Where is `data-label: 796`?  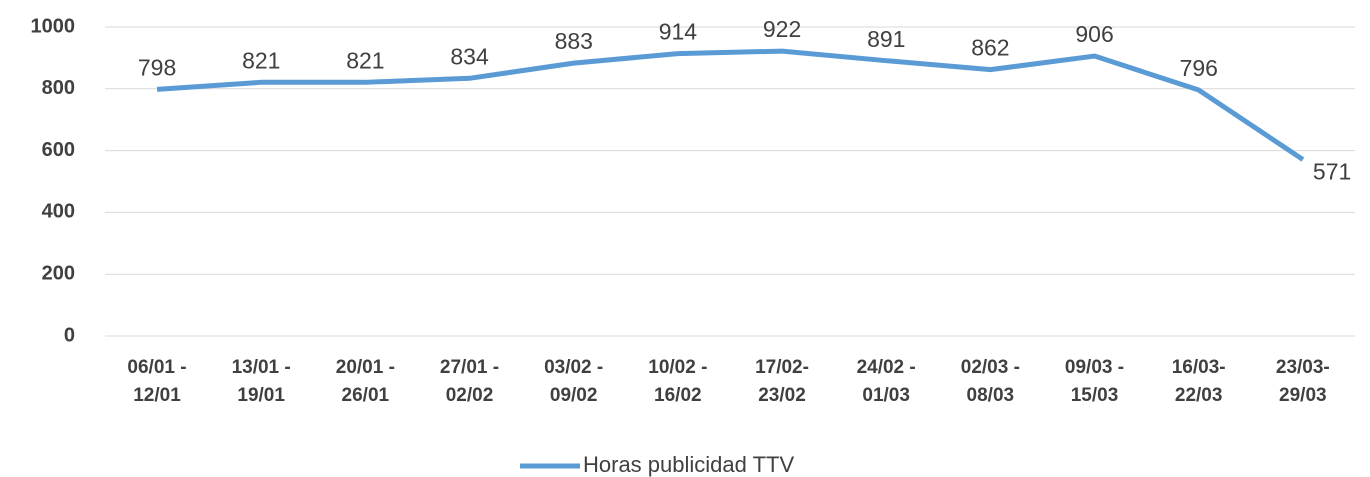
data-label: 796 is located at coordinates (1199, 68).